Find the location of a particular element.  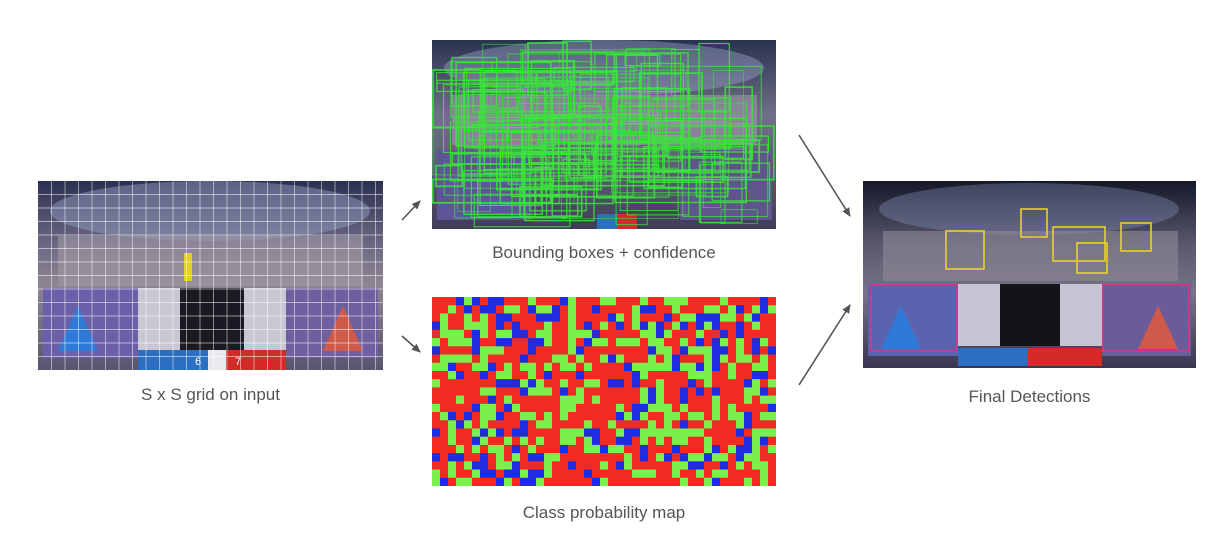

detection-box is located at coordinates (1146, 318).